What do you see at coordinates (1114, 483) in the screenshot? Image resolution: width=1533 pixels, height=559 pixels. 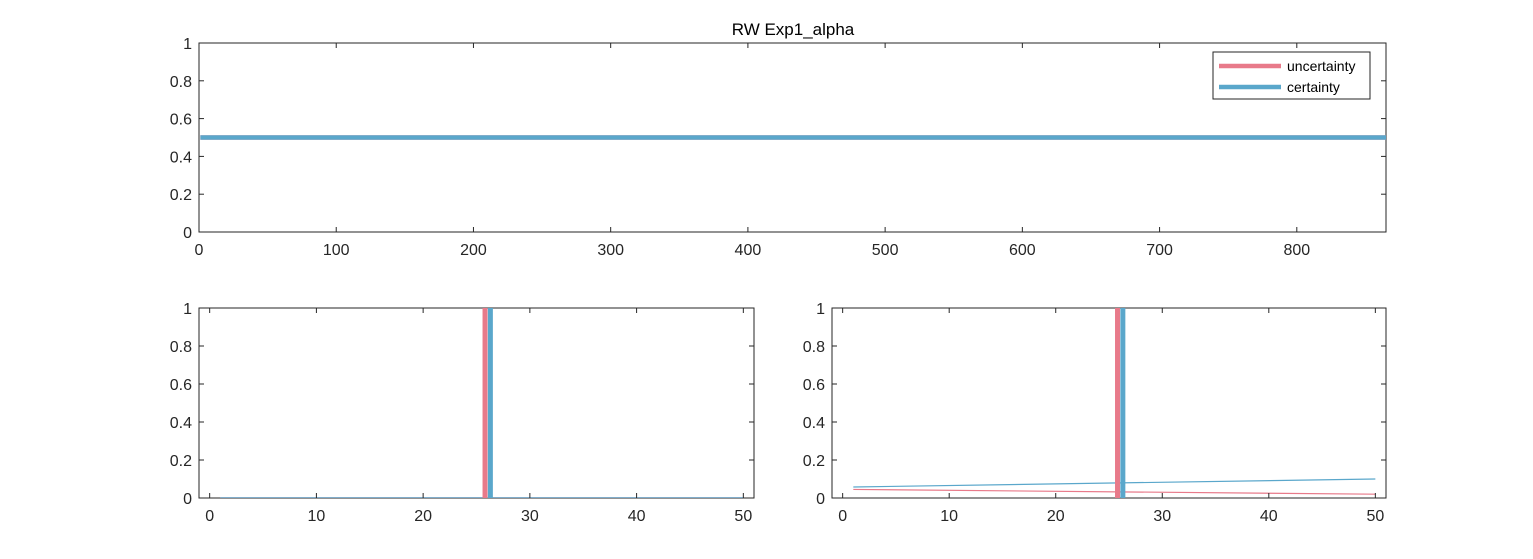 I see `series-line-certainty` at bounding box center [1114, 483].